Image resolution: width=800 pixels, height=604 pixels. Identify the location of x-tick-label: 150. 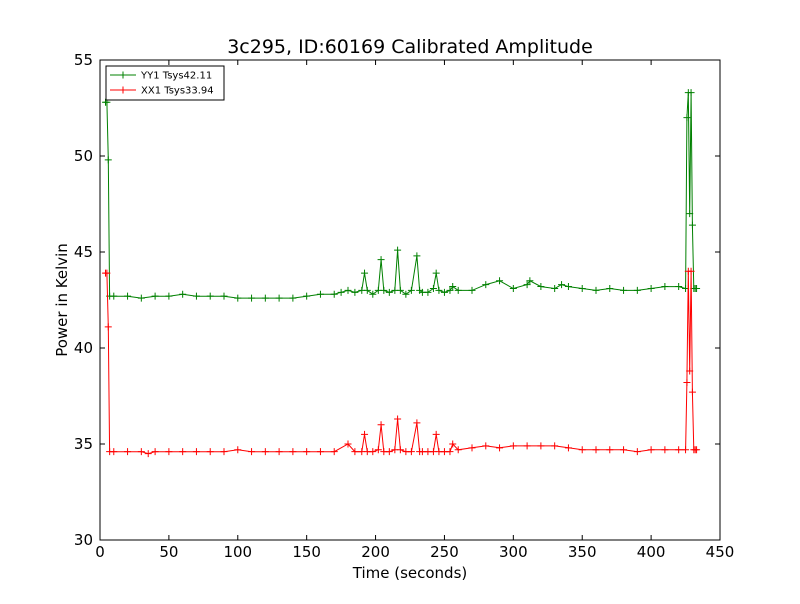
(306, 552).